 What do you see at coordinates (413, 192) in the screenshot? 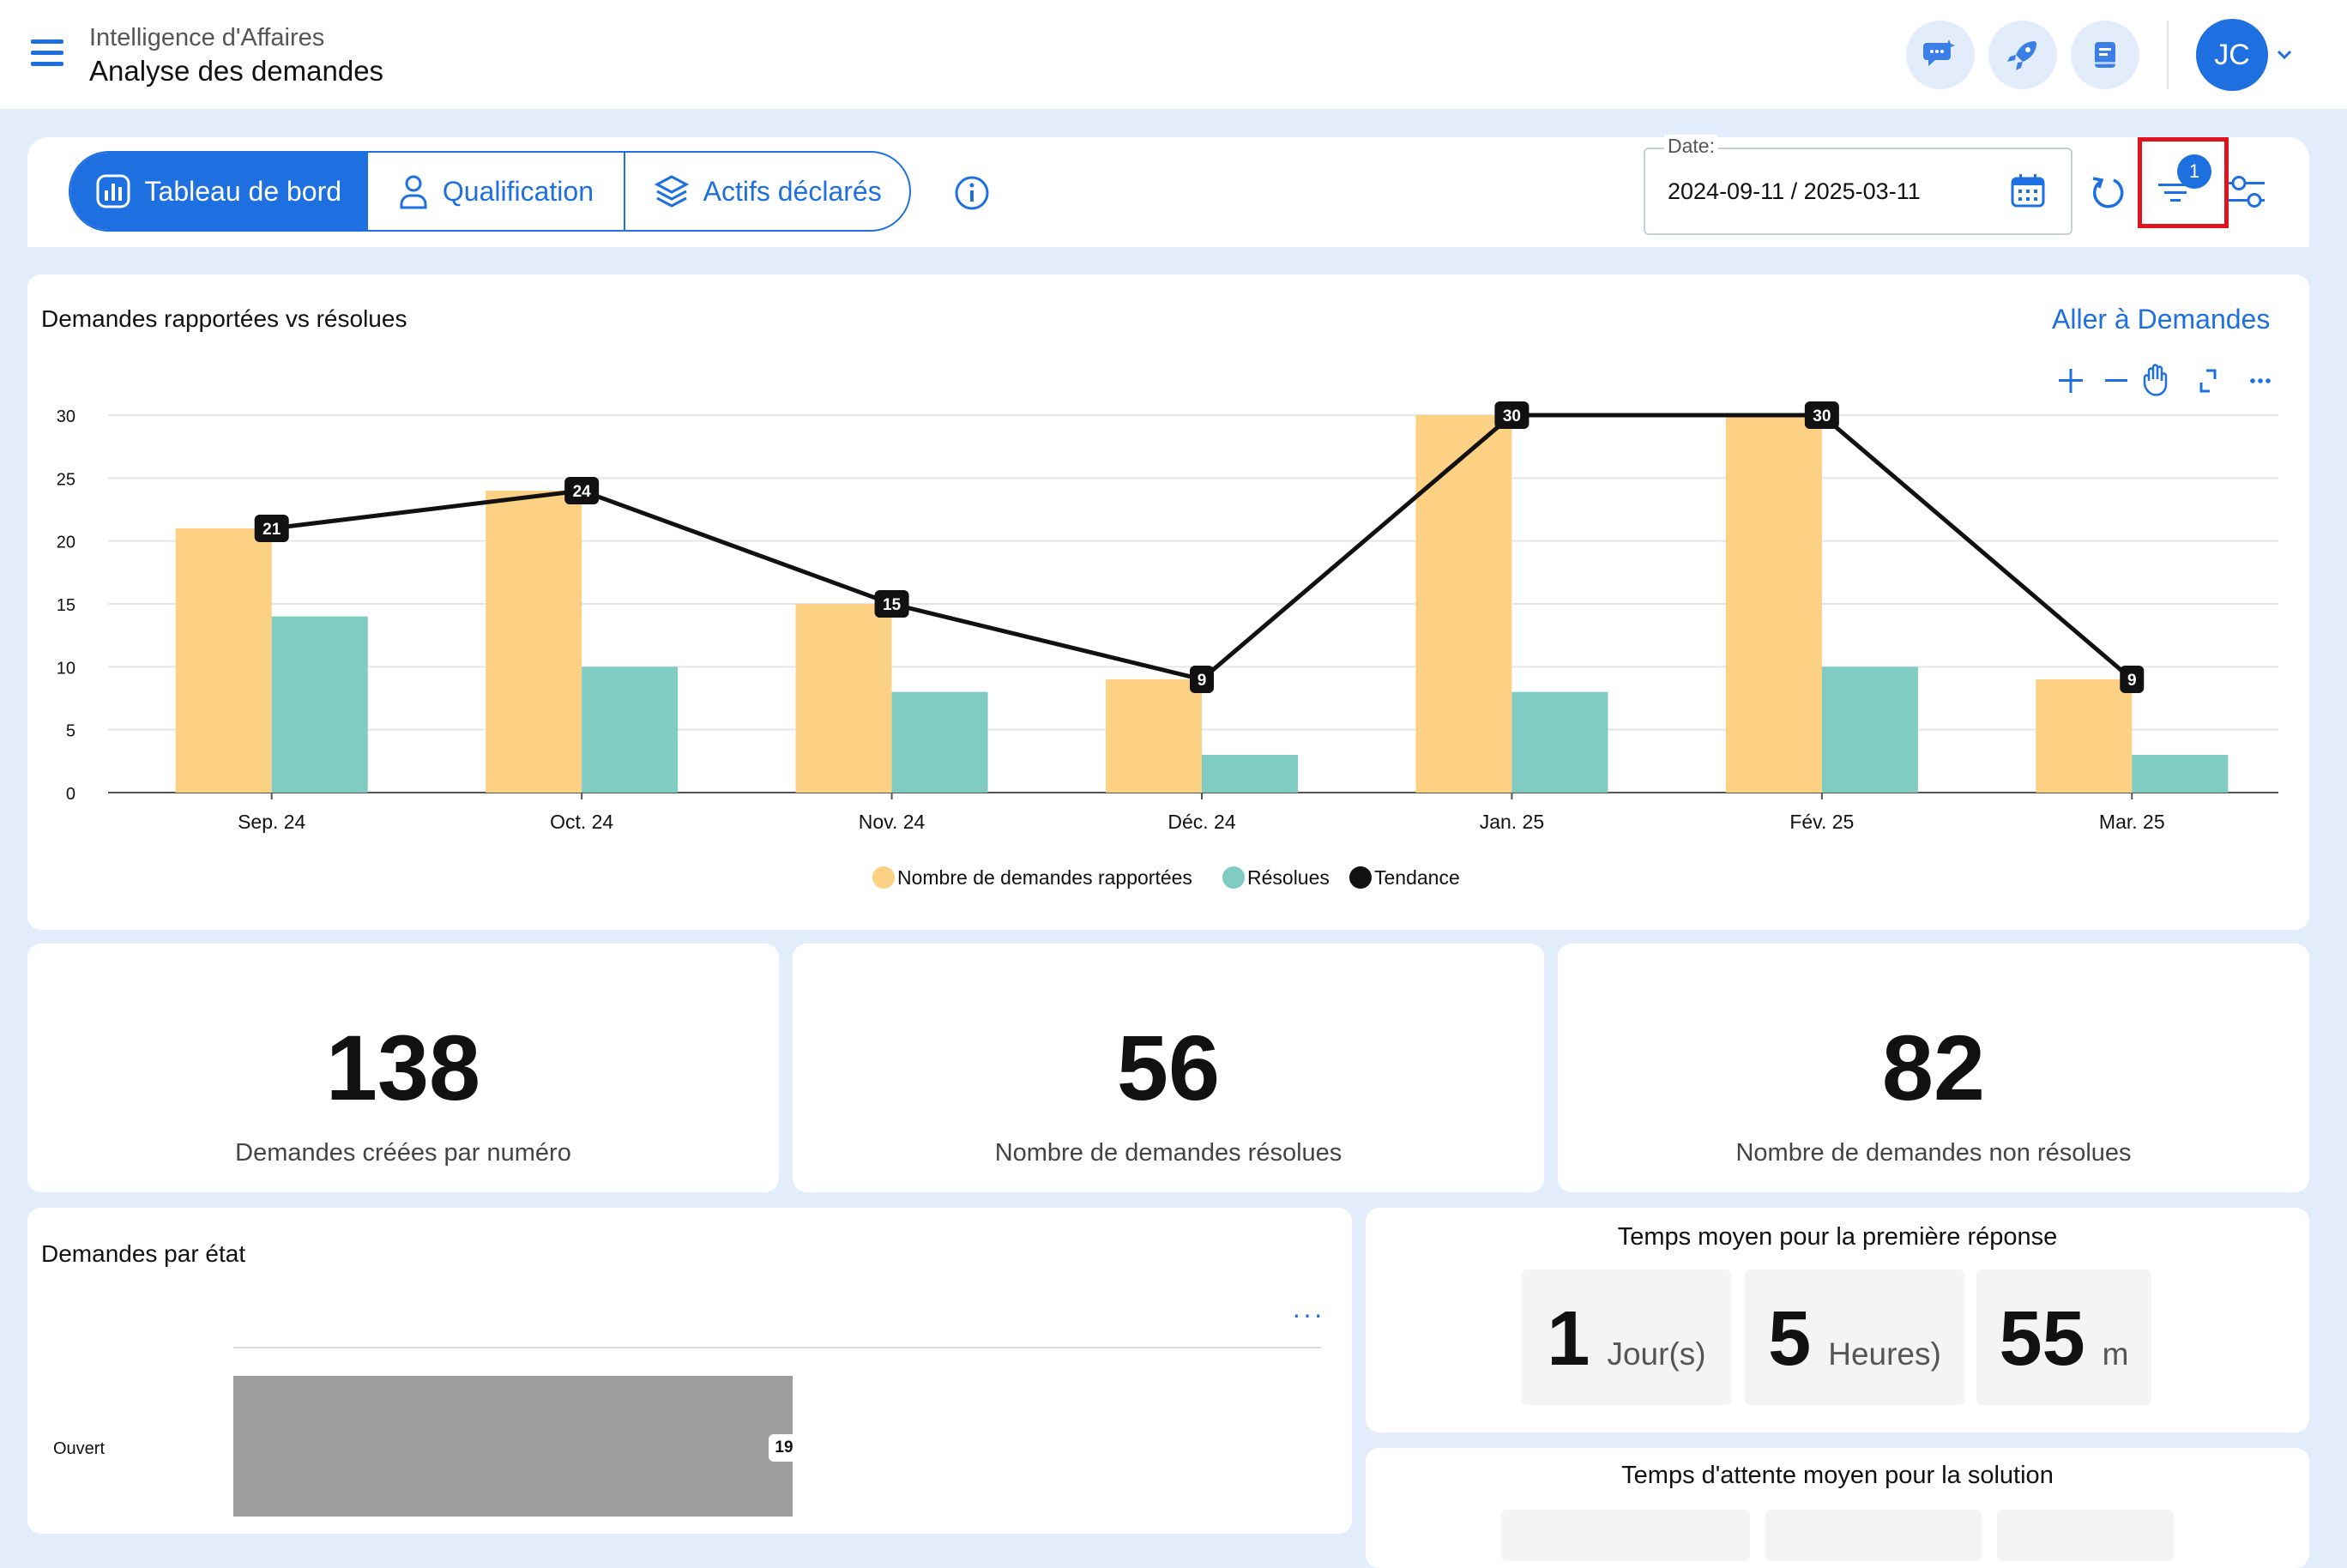
I see `person-icon` at bounding box center [413, 192].